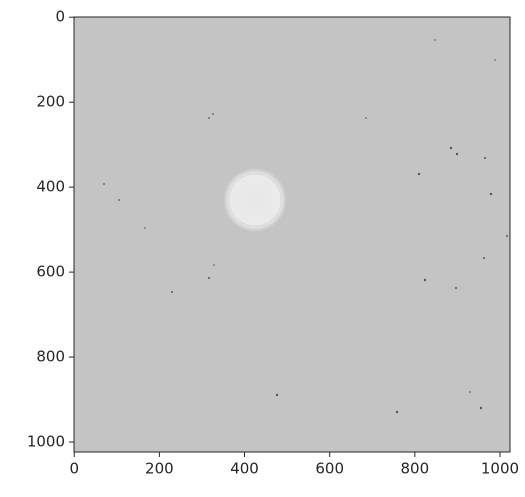  I want to click on bright-spot-ring, so click(255, 200).